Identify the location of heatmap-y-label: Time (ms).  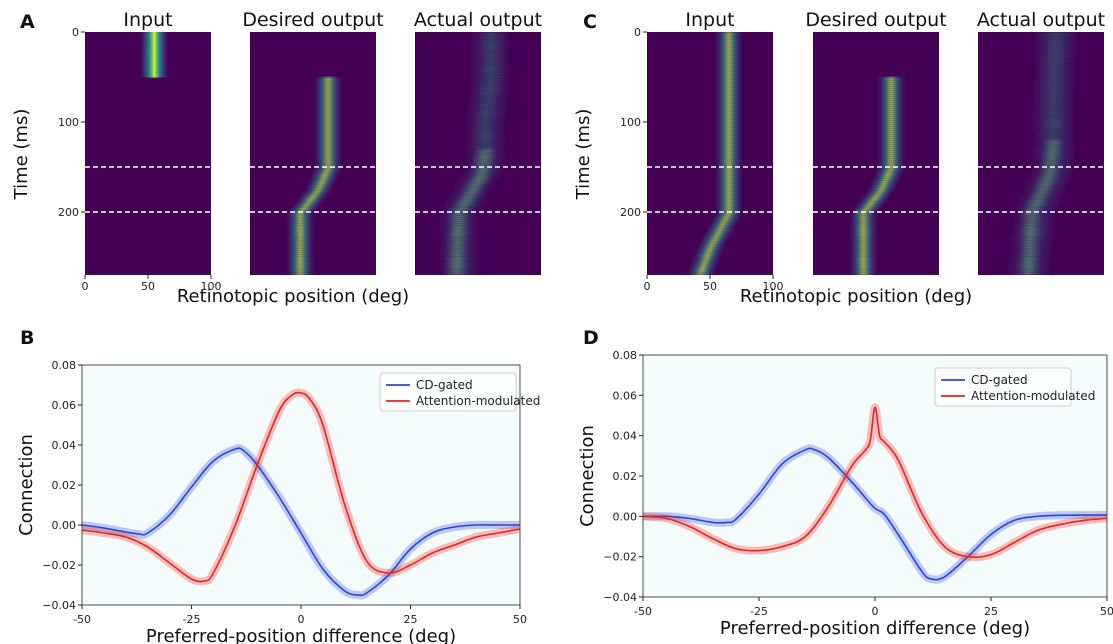
(583, 155).